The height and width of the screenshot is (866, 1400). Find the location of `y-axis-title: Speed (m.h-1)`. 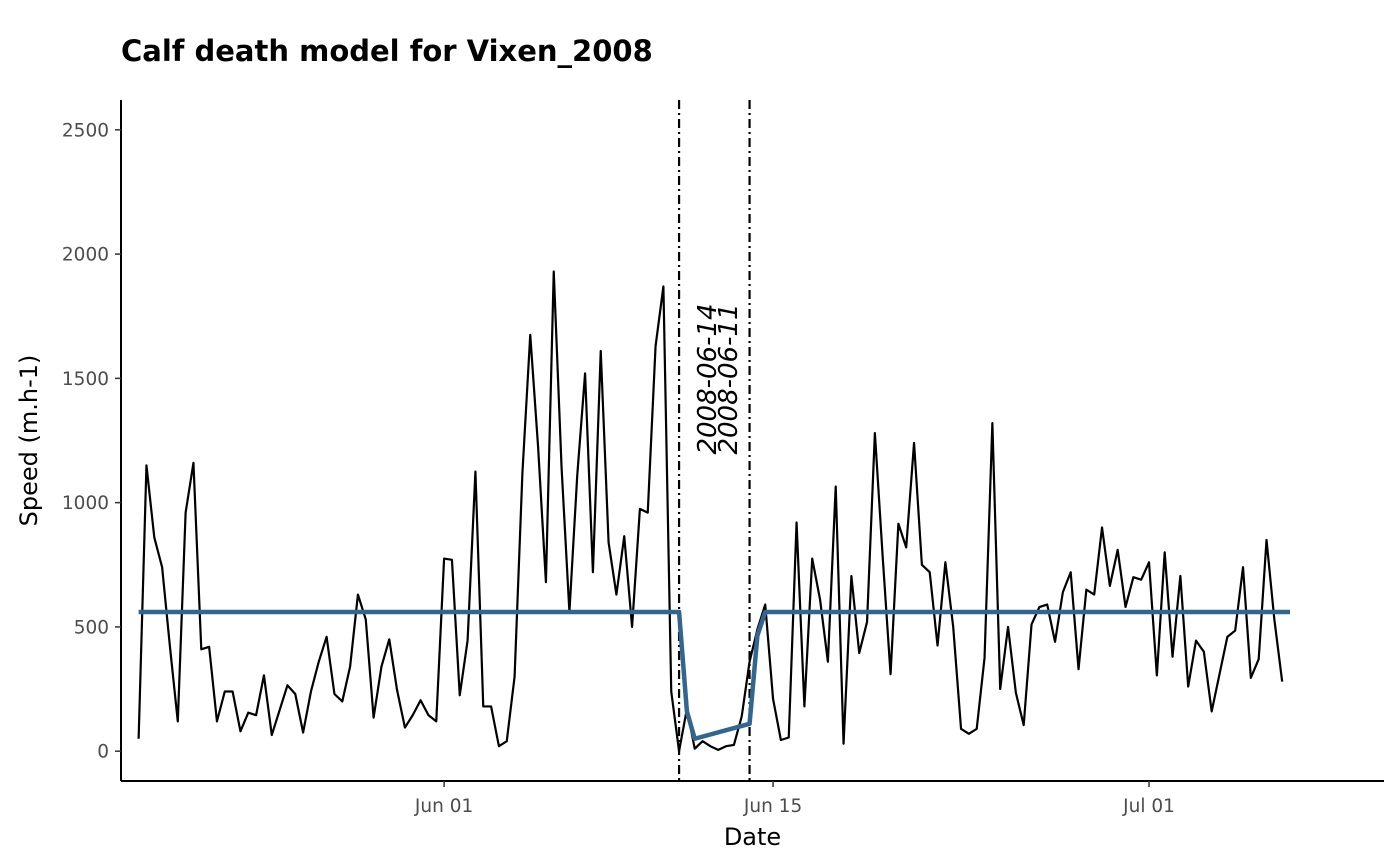

y-axis-title: Speed (m.h-1) is located at coordinates (29, 441).